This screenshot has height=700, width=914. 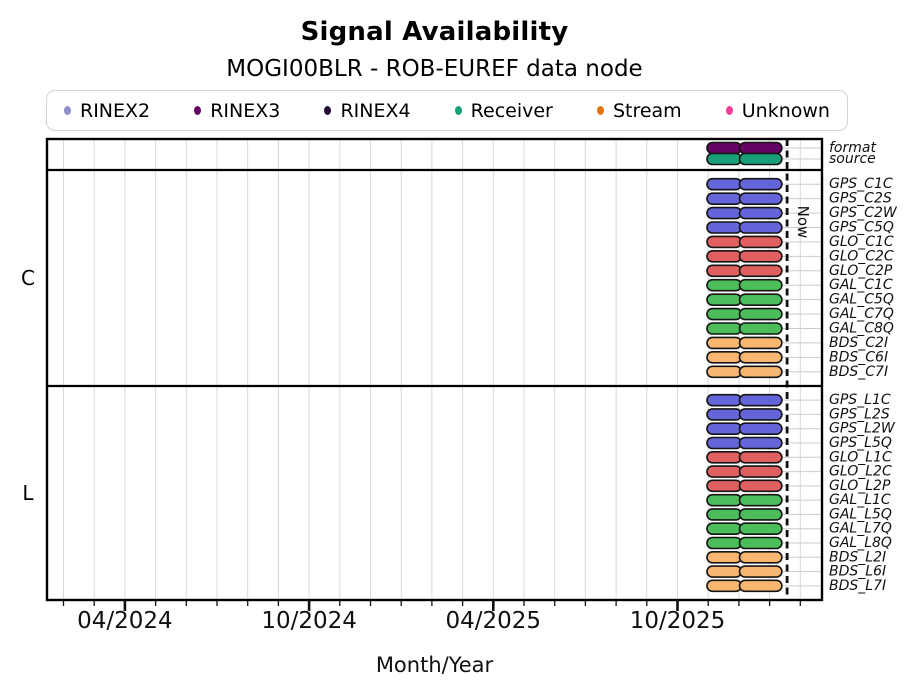 What do you see at coordinates (857, 586) in the screenshot?
I see `row-label: BDS_L7I` at bounding box center [857, 586].